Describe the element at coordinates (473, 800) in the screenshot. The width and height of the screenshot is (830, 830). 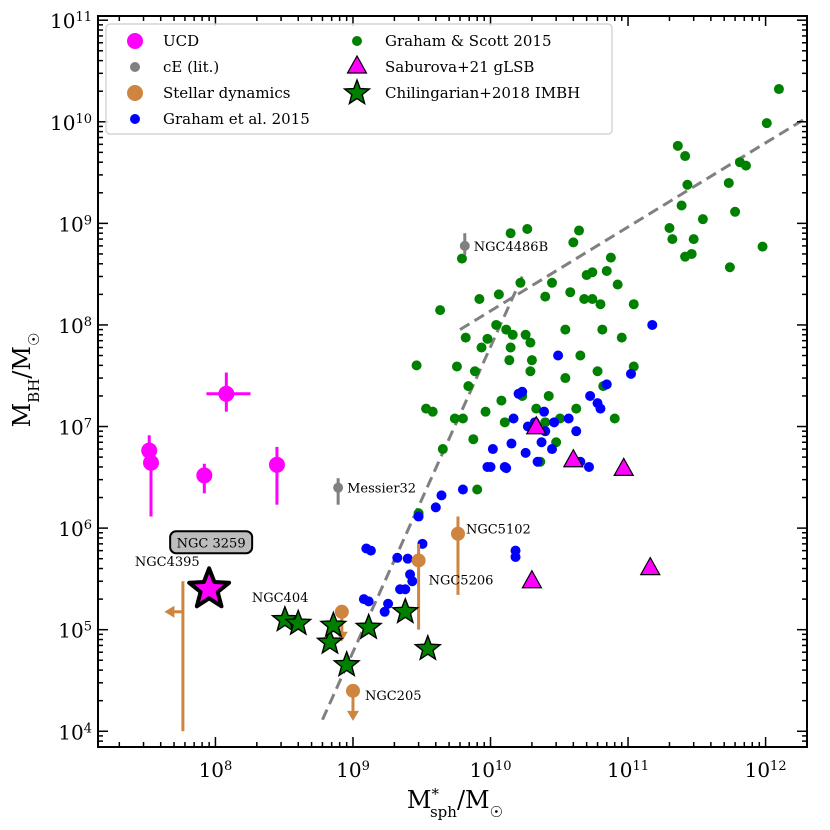
I see `x-axis-label-slash: /M` at that location.